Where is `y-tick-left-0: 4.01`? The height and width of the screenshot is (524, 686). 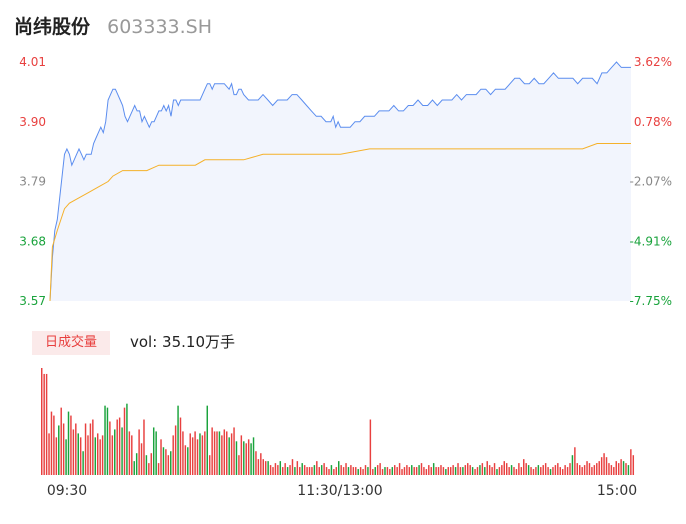 y-tick-left-0: 4.01 is located at coordinates (32, 62).